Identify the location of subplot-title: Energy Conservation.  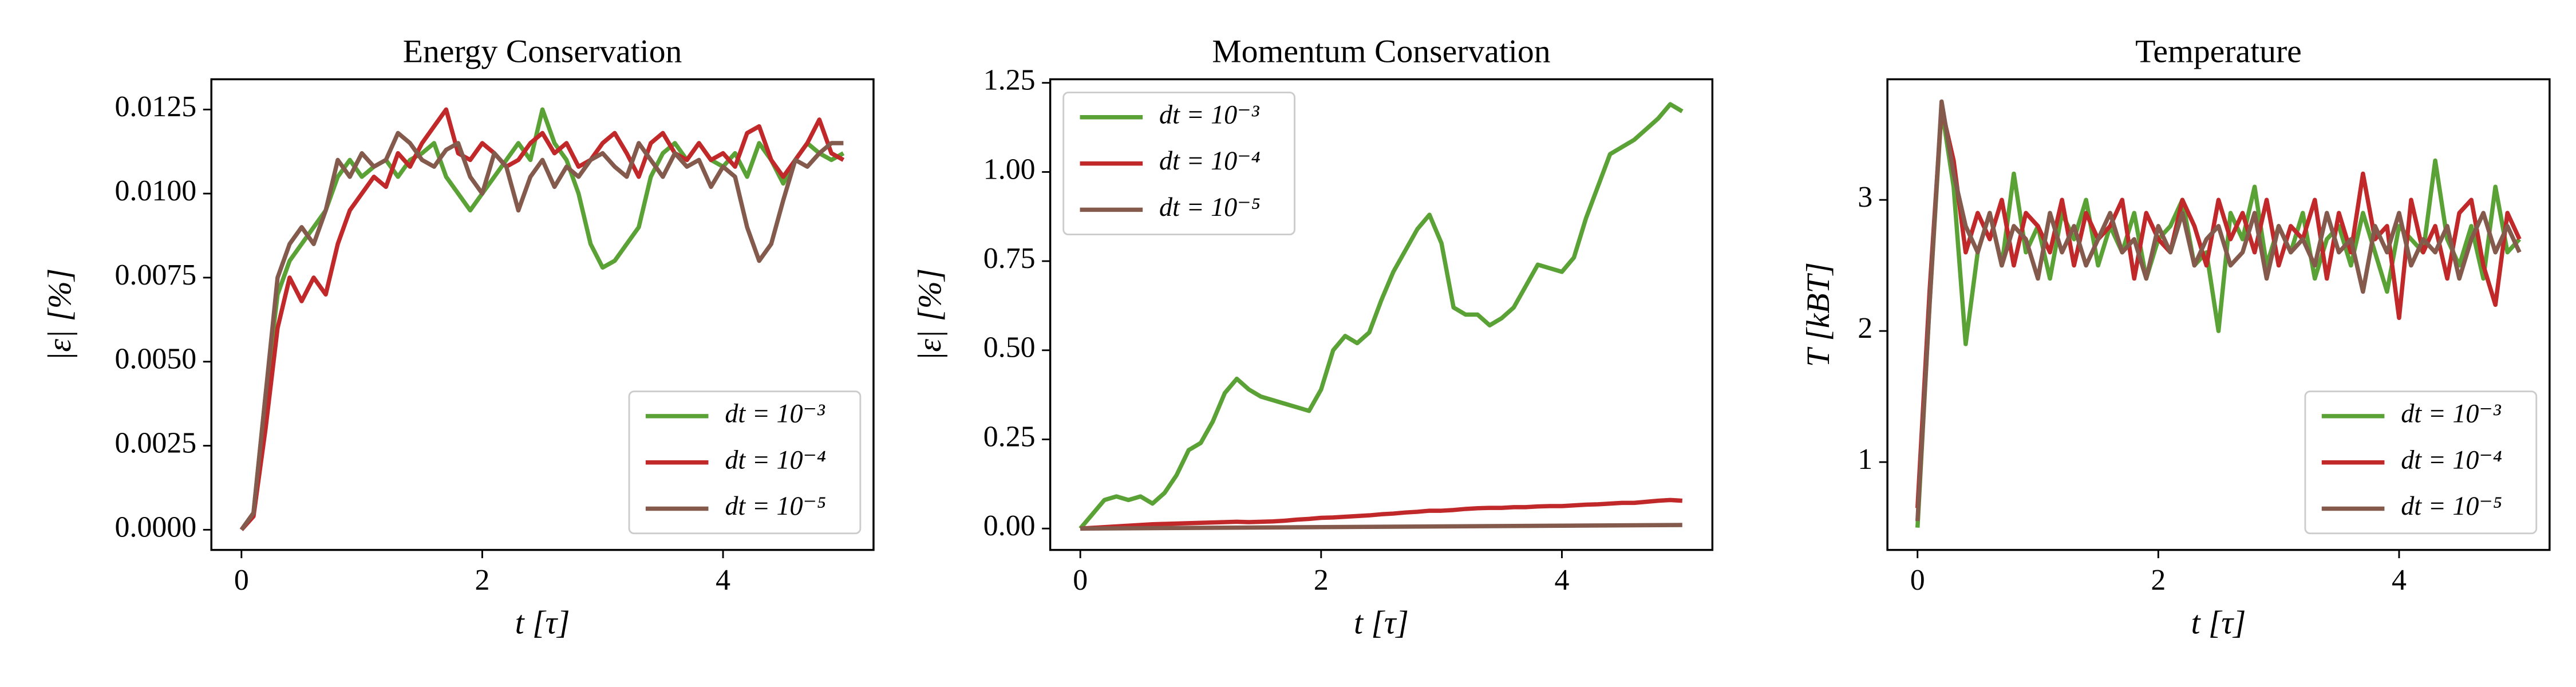
(542, 51).